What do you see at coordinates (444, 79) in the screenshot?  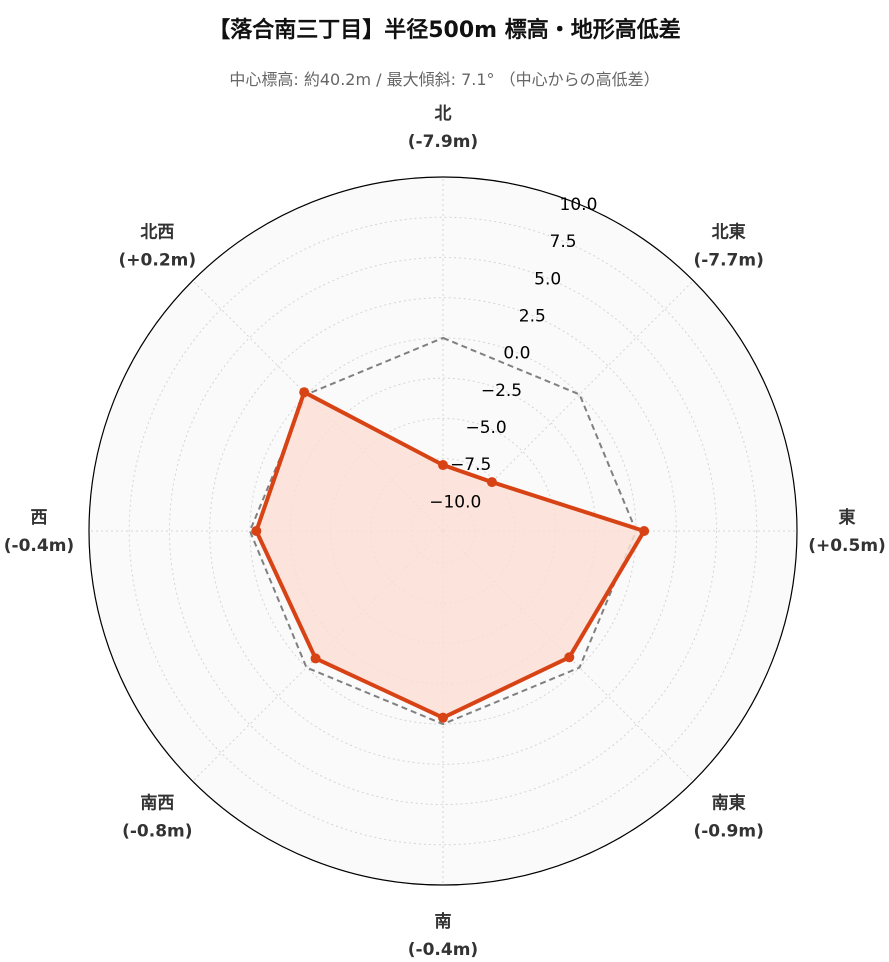 I see `chart-subtitle: 中心標高: 約40.2m / 最大傾斜: 7.1° （中心からの高低差）` at bounding box center [444, 79].